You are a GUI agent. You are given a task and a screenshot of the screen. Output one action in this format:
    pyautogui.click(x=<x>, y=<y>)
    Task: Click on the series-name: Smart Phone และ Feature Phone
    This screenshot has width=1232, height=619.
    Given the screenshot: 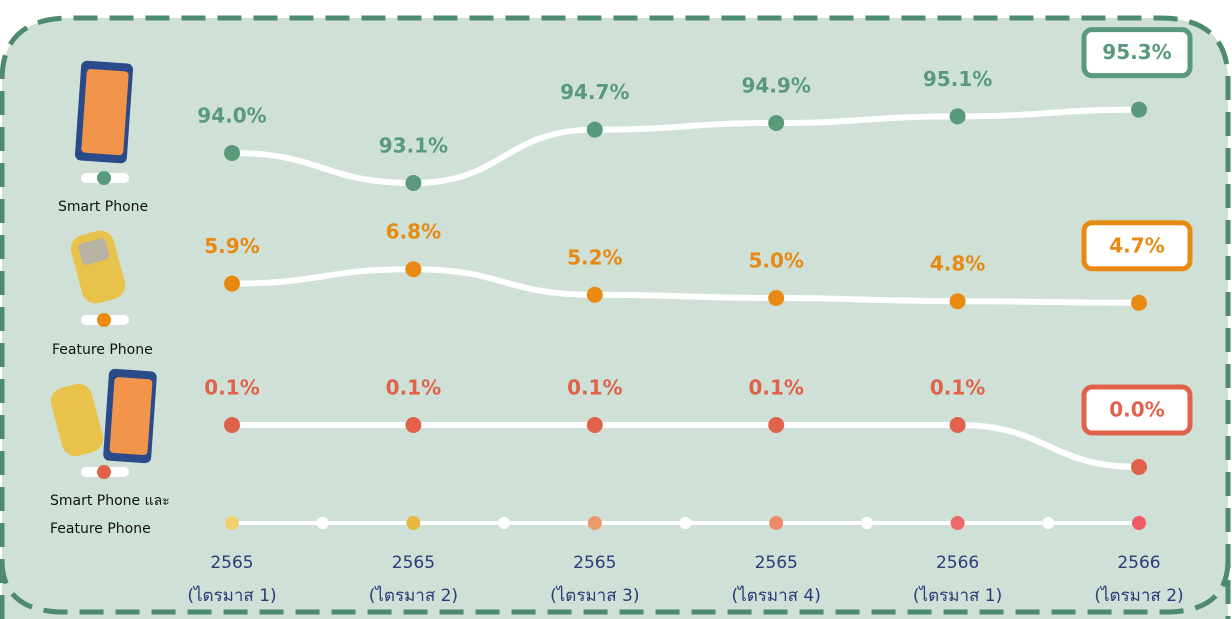 What is the action you would take?
    pyautogui.click(x=110, y=515)
    